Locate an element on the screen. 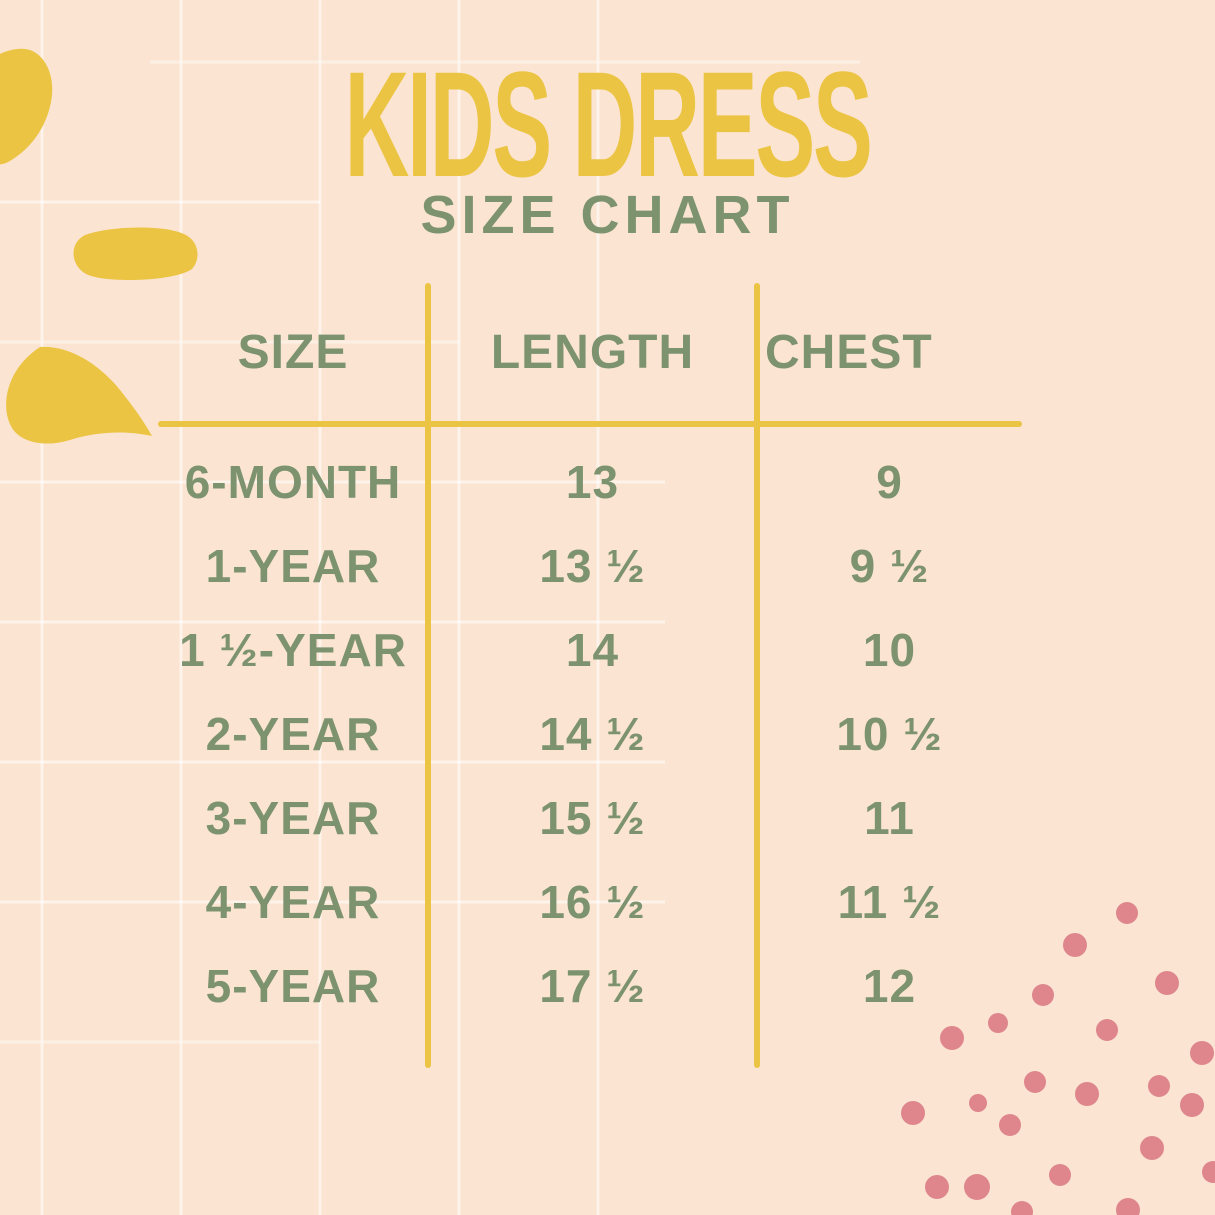 This screenshot has height=1215, width=1215. table-row: 1 ½-YEAR 14 10 is located at coordinates (590, 650).